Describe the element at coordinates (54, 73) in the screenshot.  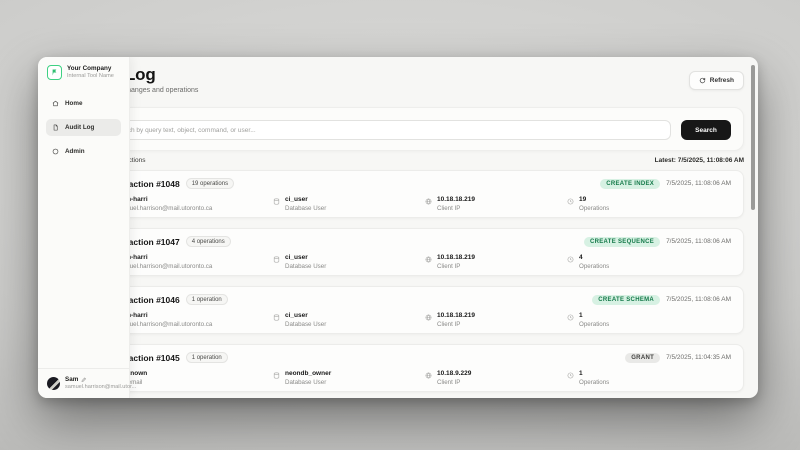
I see `company-logo-icon` at that location.